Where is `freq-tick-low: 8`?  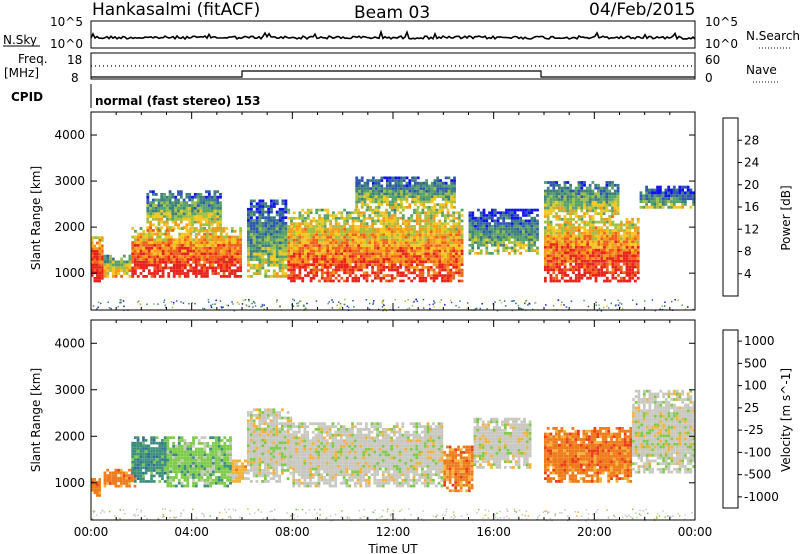
freq-tick-low: 8 is located at coordinates (75, 78).